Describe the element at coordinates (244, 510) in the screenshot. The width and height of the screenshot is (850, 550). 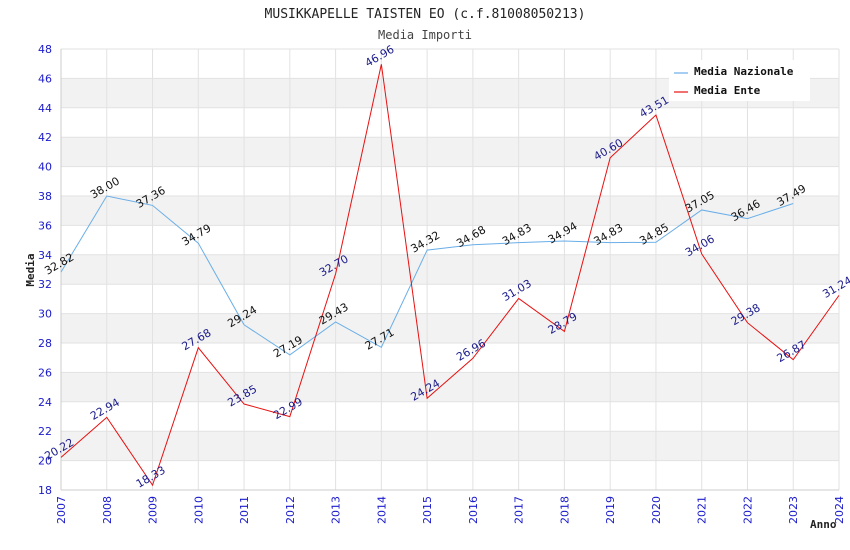
I see `x-tick-label: 2011` at that location.